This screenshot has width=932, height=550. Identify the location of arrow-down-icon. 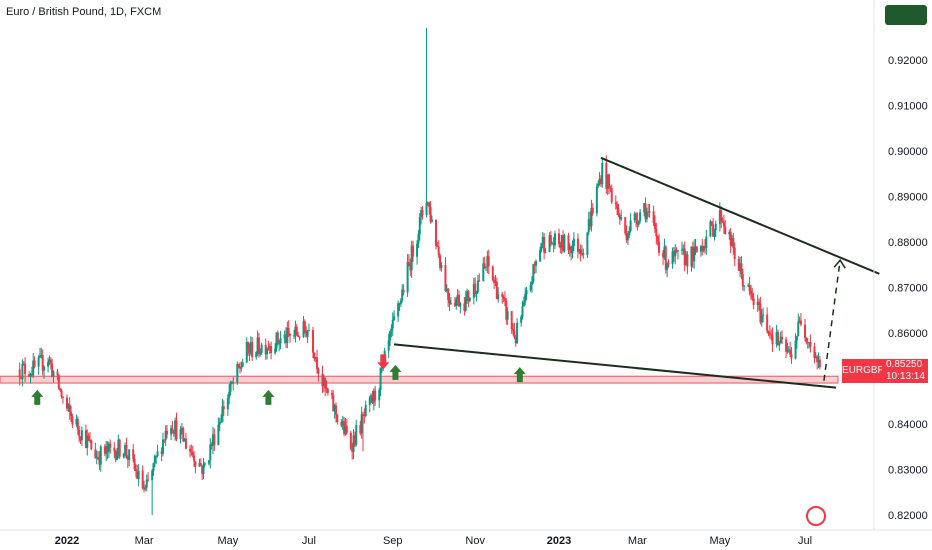
(383, 362).